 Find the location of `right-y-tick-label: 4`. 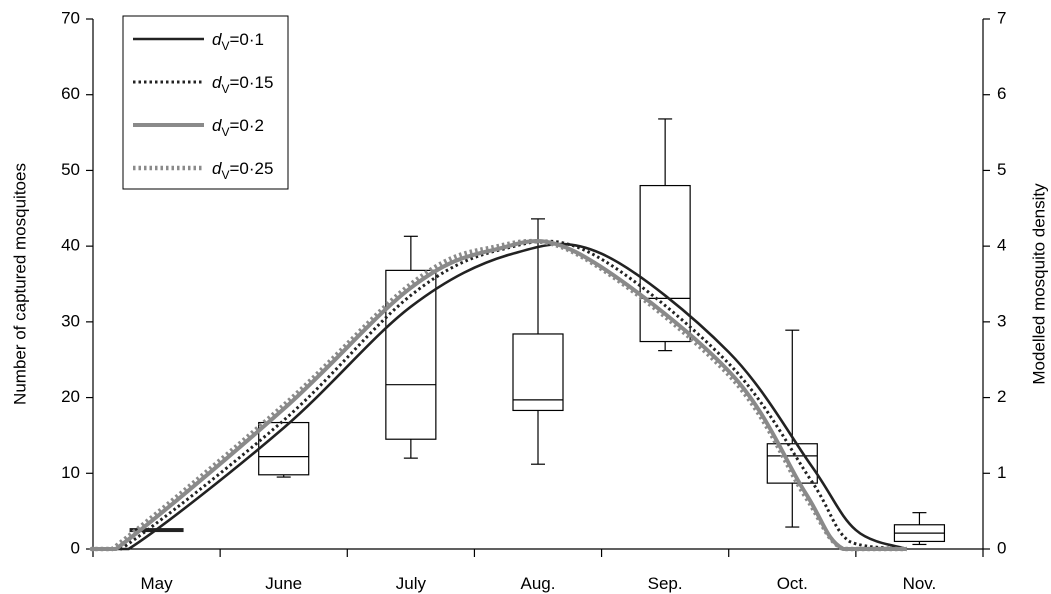

right-y-tick-label: 4 is located at coordinates (1001, 245).